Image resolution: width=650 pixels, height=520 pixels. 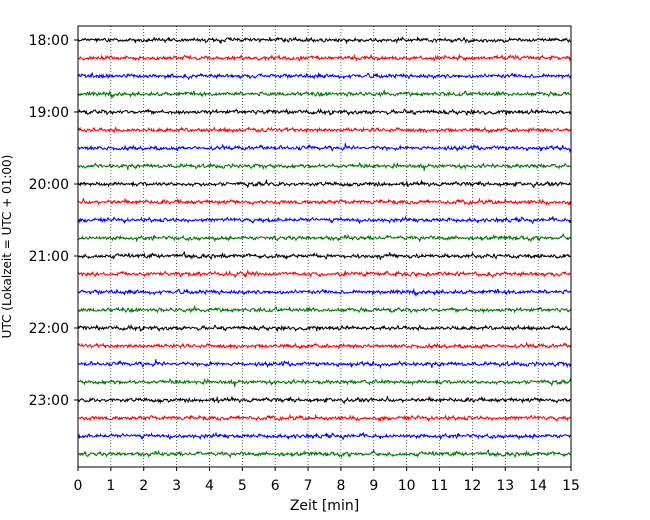 I want to click on trace-line-1930, so click(x=324, y=148).